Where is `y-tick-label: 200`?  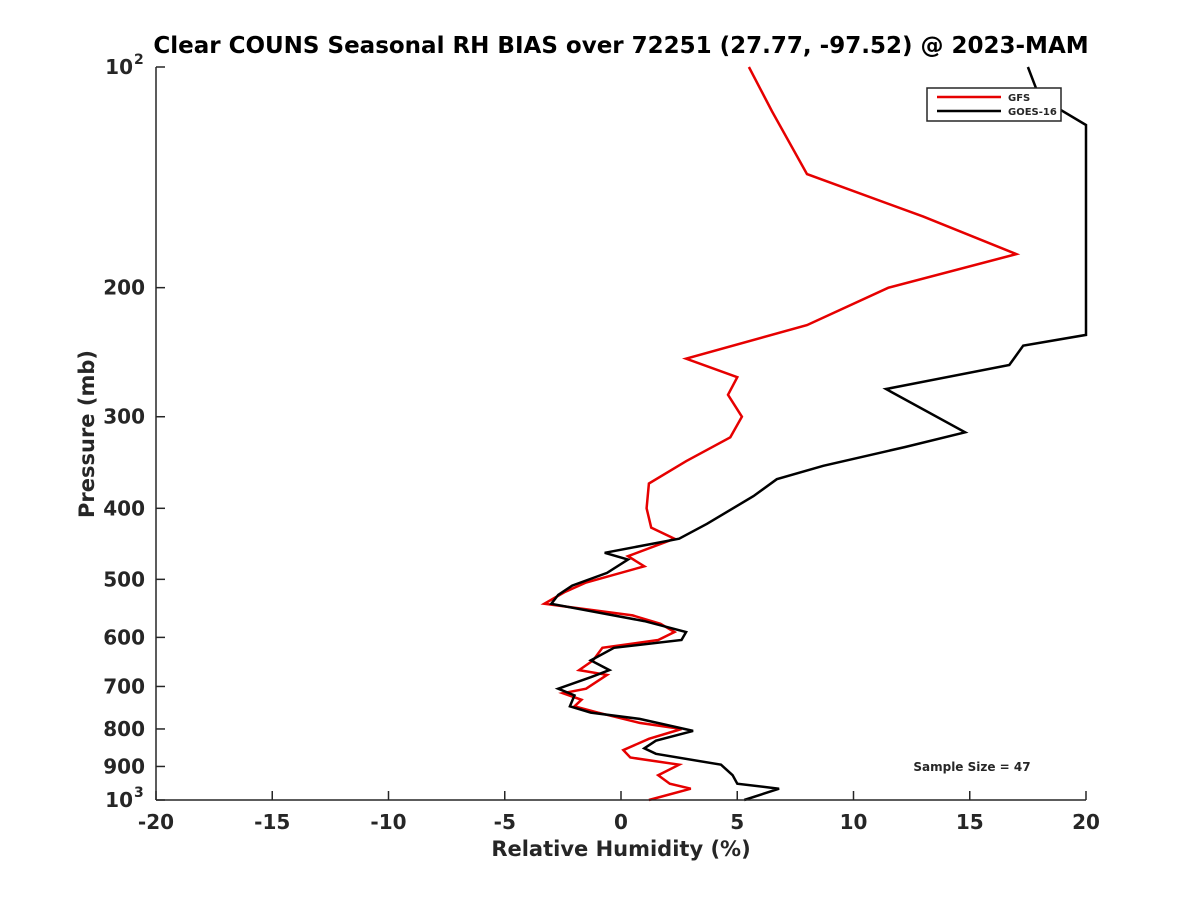
y-tick-label: 200 is located at coordinates (124, 288).